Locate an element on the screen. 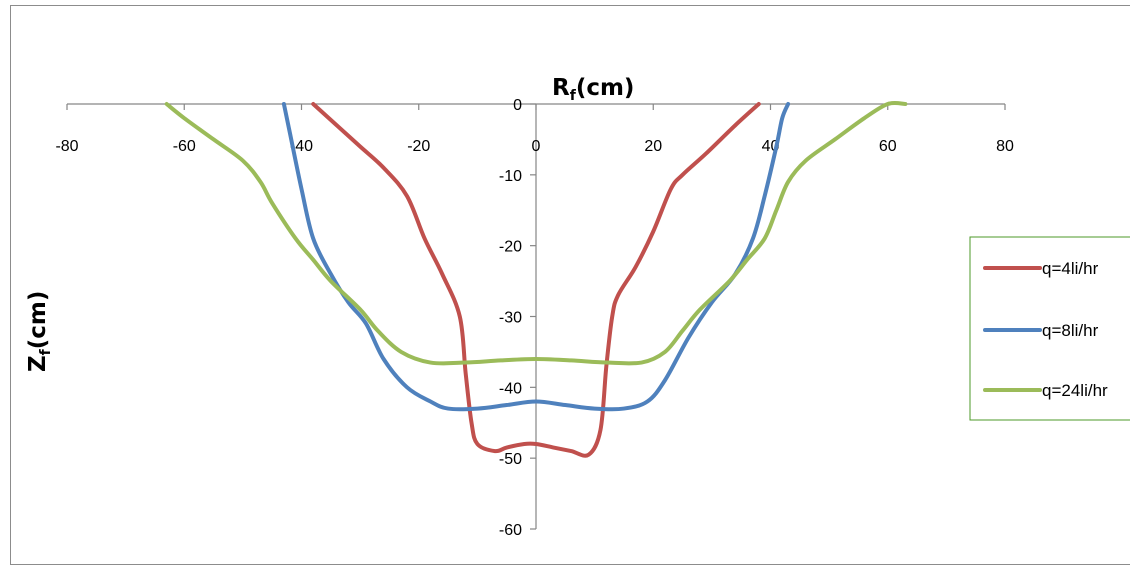 Image resolution: width=1130 pixels, height=565 pixels. x-tick-label: 20 is located at coordinates (653, 146).